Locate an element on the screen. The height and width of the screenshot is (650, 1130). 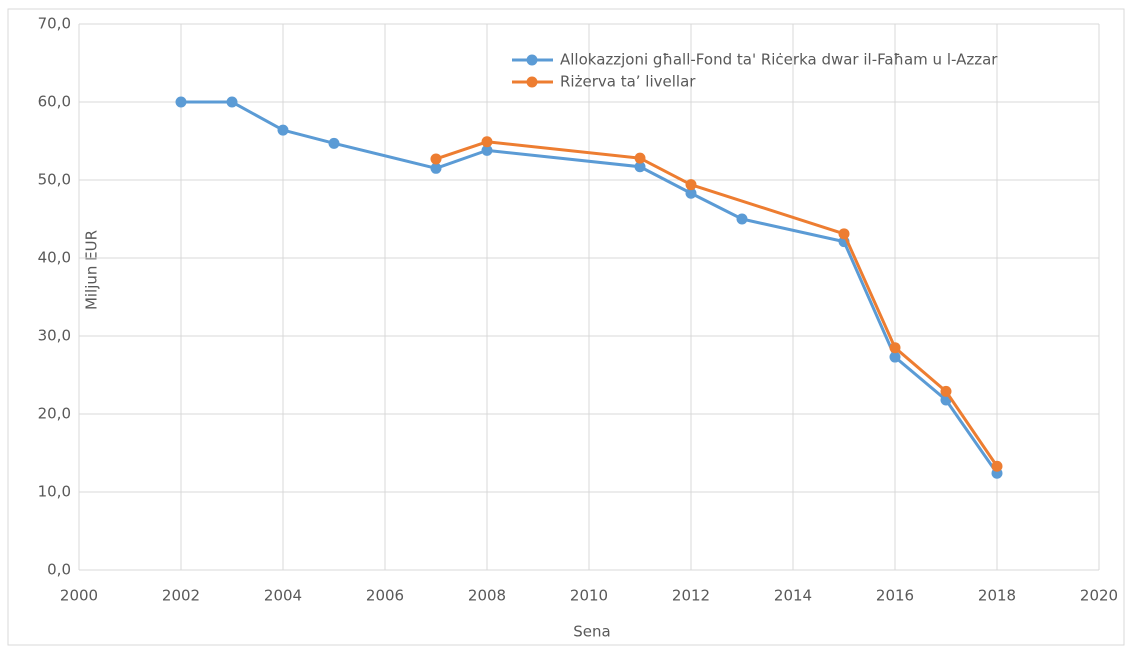
legend-label: Riżerva ta’ livellar is located at coordinates (628, 82).